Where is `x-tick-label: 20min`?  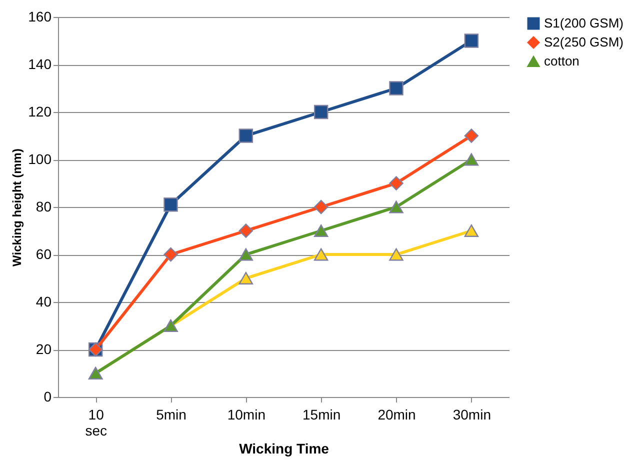
x-tick-label: 20min is located at coordinates (397, 414).